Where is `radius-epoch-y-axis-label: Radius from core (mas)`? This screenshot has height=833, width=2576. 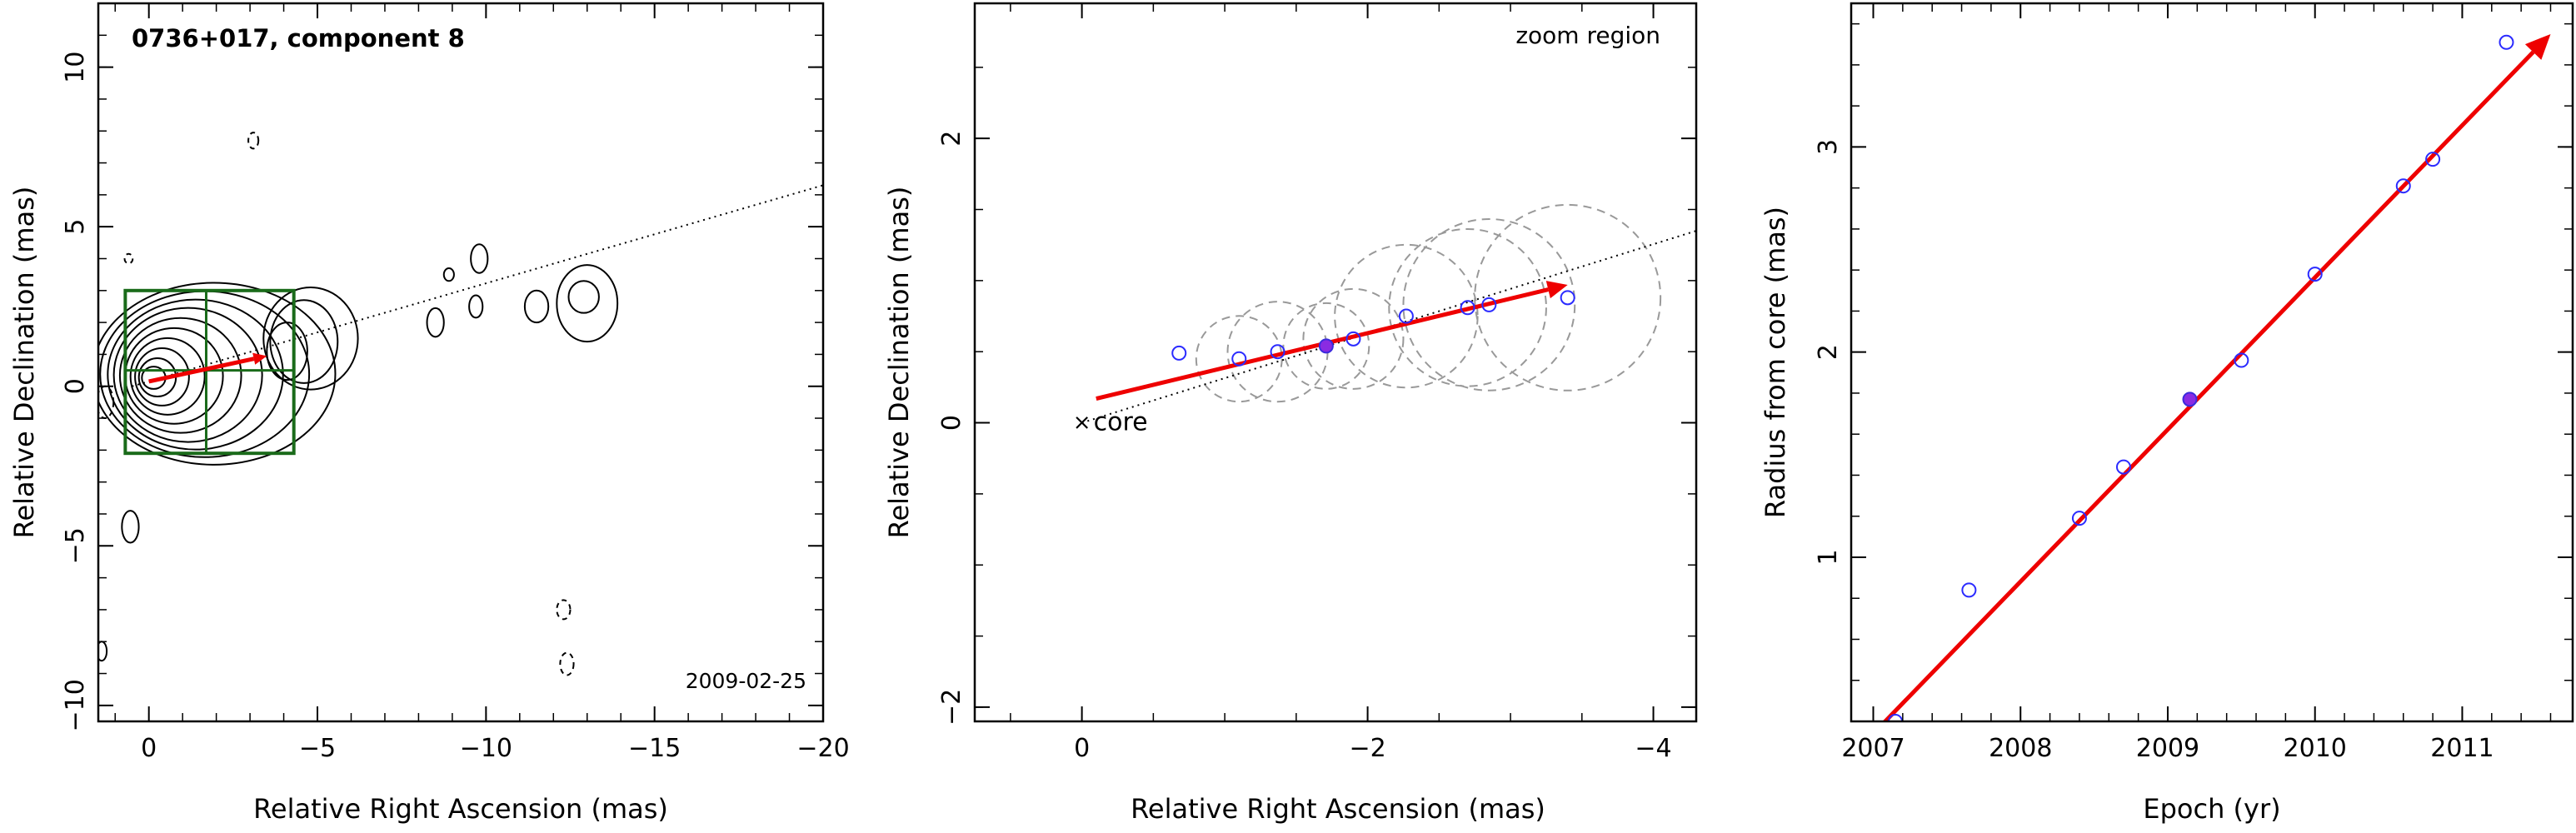
radius-epoch-y-axis-label: Radius from core (mas) is located at coordinates (1775, 362).